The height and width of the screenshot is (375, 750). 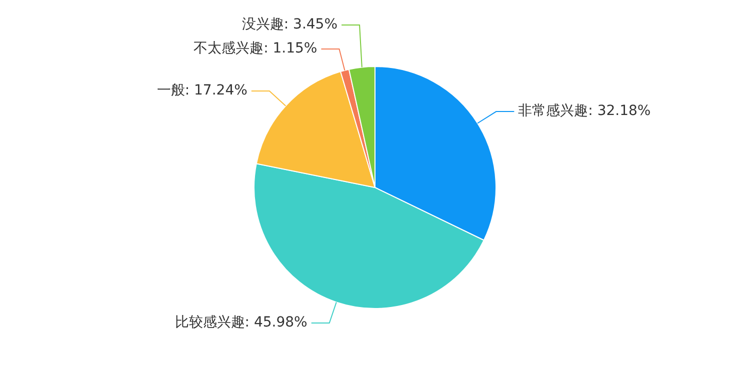 What do you see at coordinates (202, 90) in the screenshot?
I see `slice-label: 一般: 17.24%` at bounding box center [202, 90].